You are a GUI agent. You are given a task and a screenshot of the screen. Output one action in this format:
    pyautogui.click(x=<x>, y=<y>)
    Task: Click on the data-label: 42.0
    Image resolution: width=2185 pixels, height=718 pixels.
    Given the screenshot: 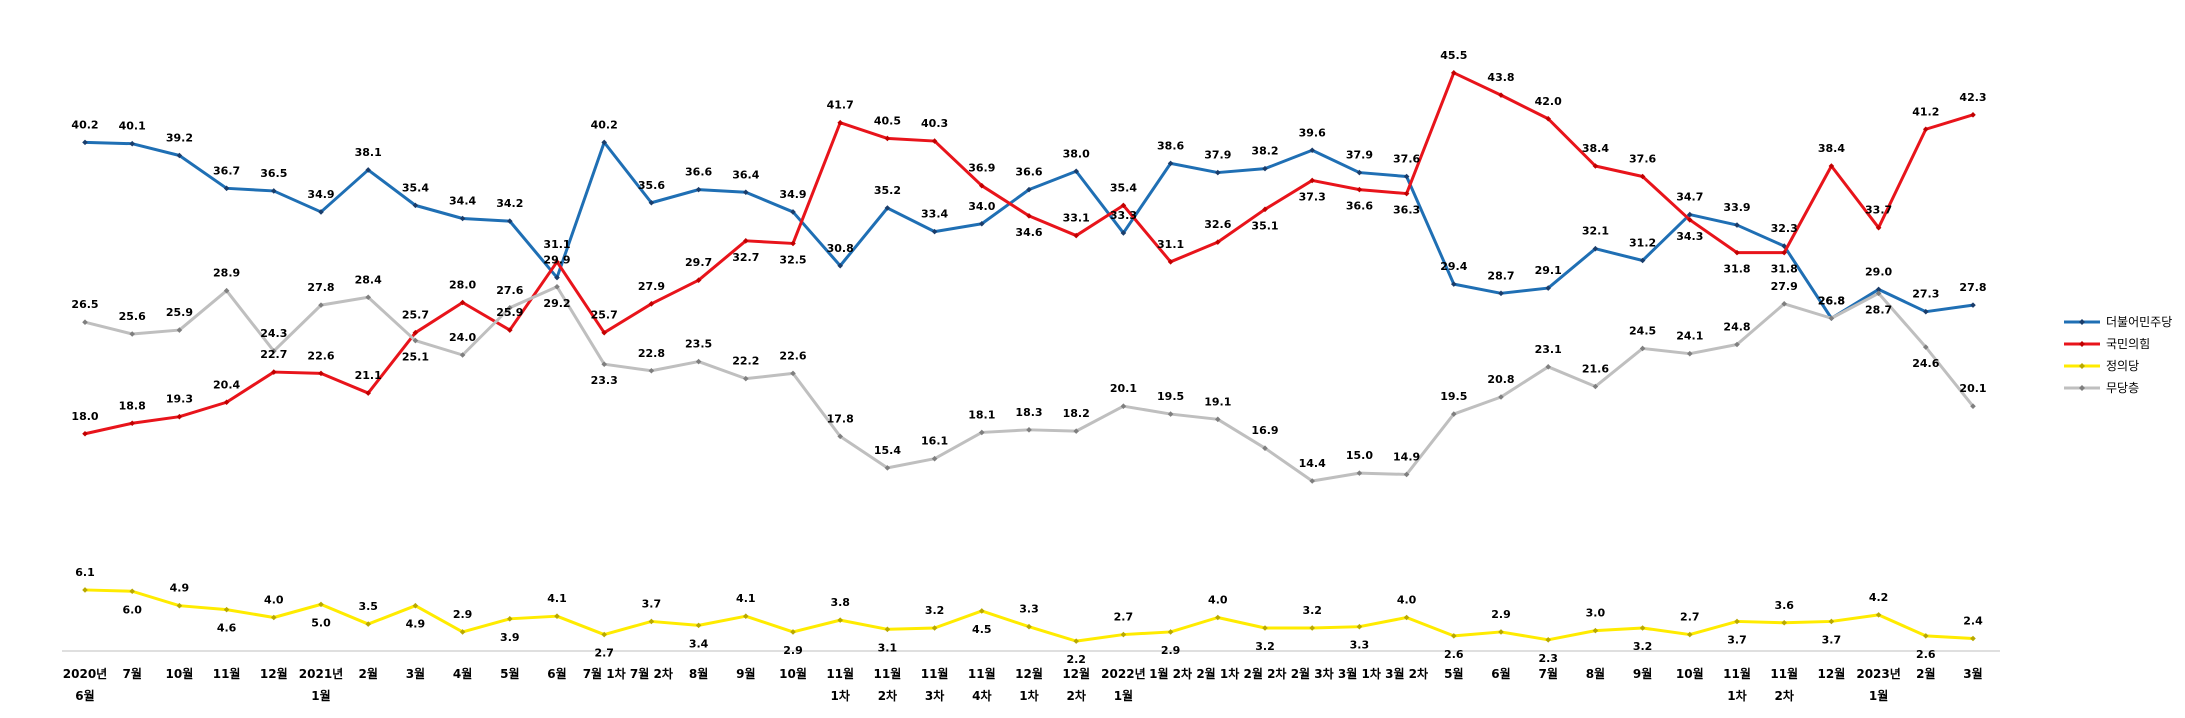 What is the action you would take?
    pyautogui.click(x=1548, y=101)
    